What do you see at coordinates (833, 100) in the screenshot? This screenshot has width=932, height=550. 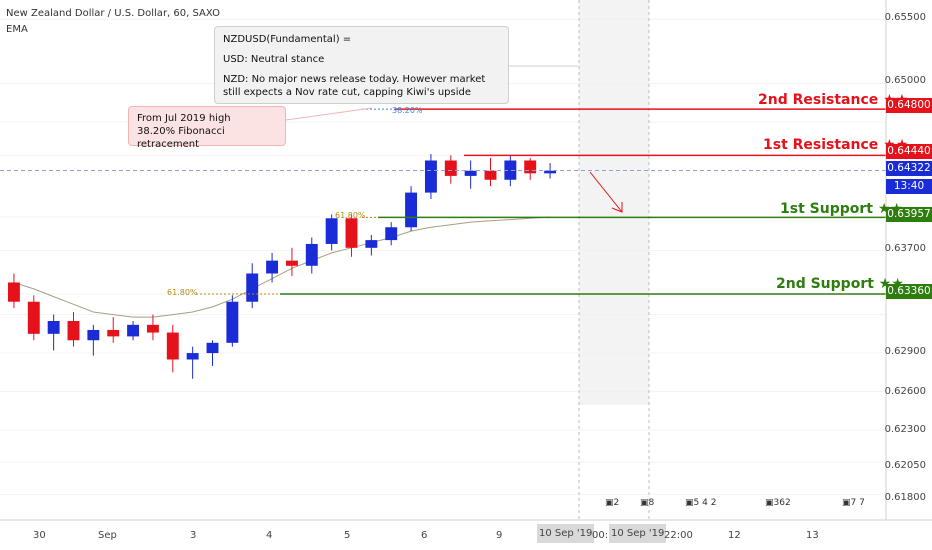 I see `resistance2-label: 2nd Resistance ★★` at bounding box center [833, 100].